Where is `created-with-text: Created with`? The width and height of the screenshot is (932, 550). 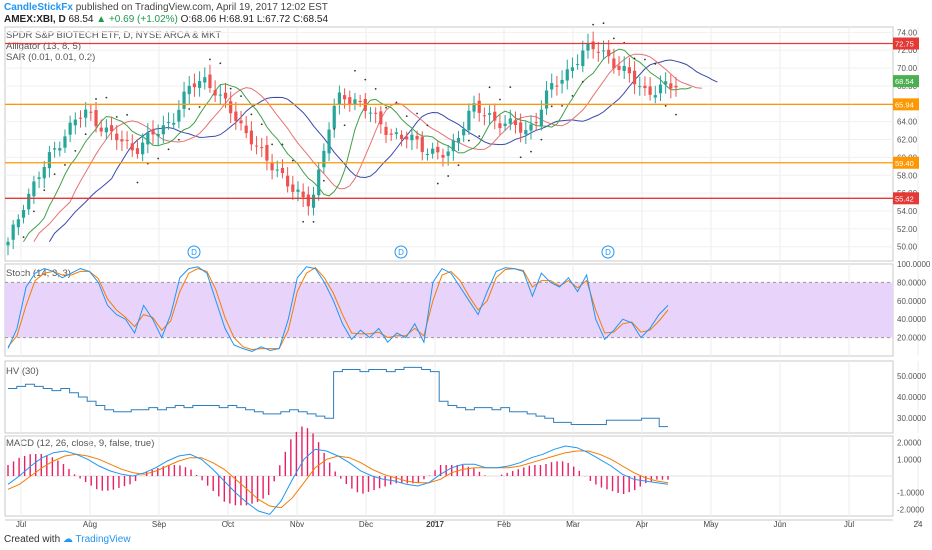 created-with-text: Created with is located at coordinates (32, 539).